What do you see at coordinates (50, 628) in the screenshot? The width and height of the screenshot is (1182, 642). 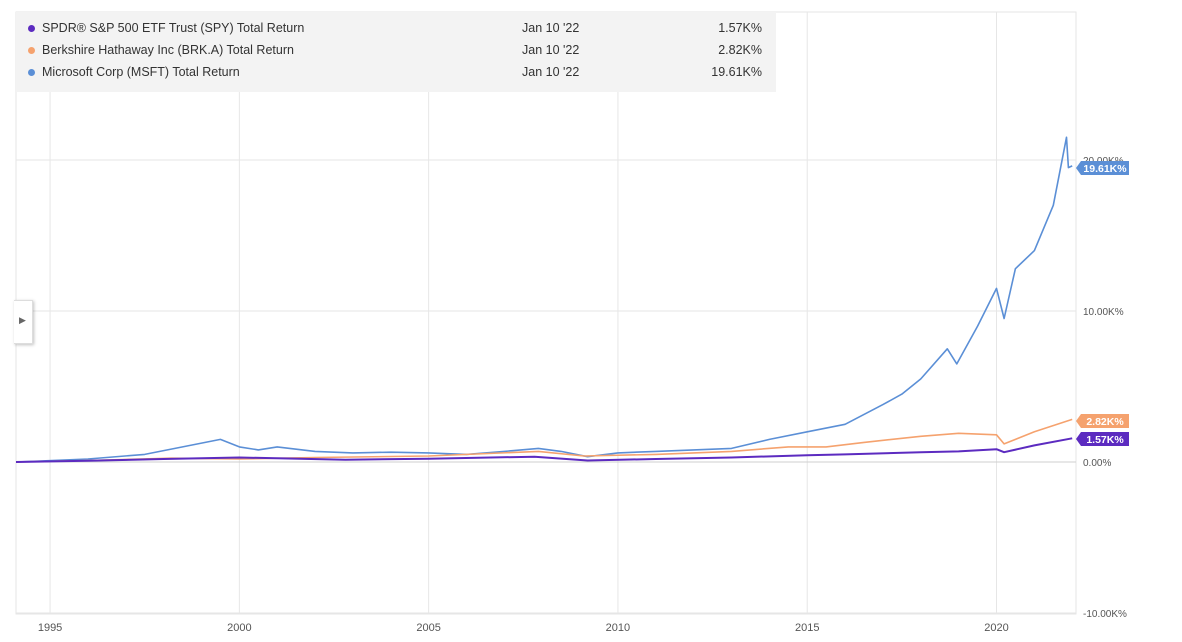 I see `x-tick-label: 1995` at bounding box center [50, 628].